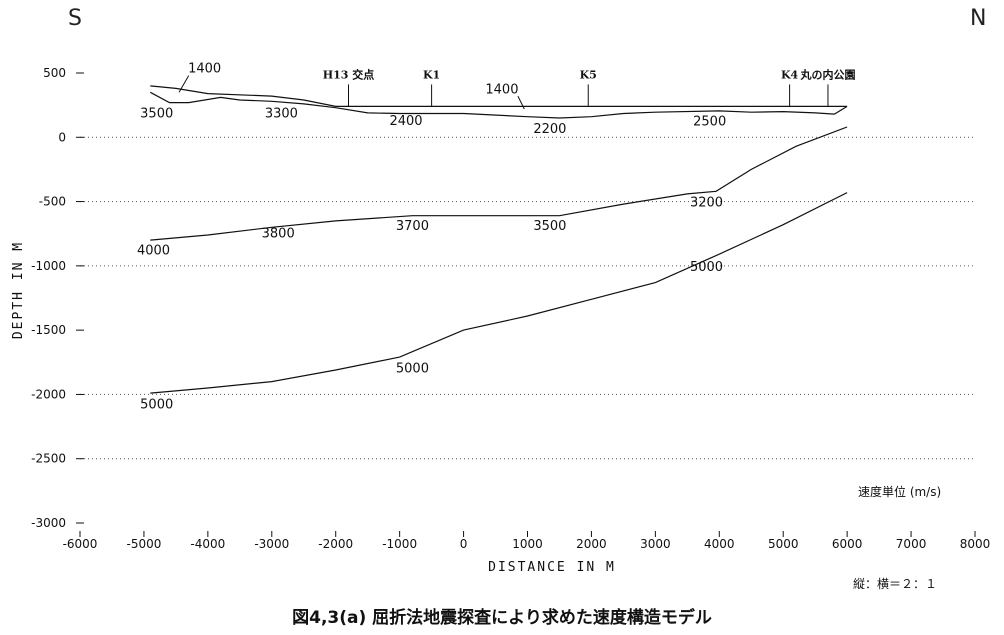 This screenshot has height=635, width=1004. What do you see at coordinates (719, 544) in the screenshot?
I see `x-tick-label: 4000` at bounding box center [719, 544].